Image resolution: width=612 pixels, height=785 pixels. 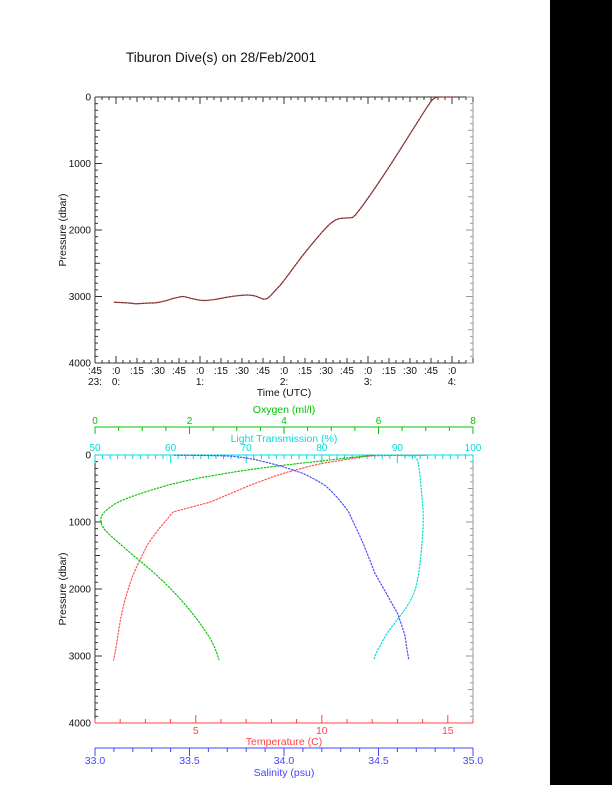 I want to click on salinity-profile, so click(x=291, y=557).